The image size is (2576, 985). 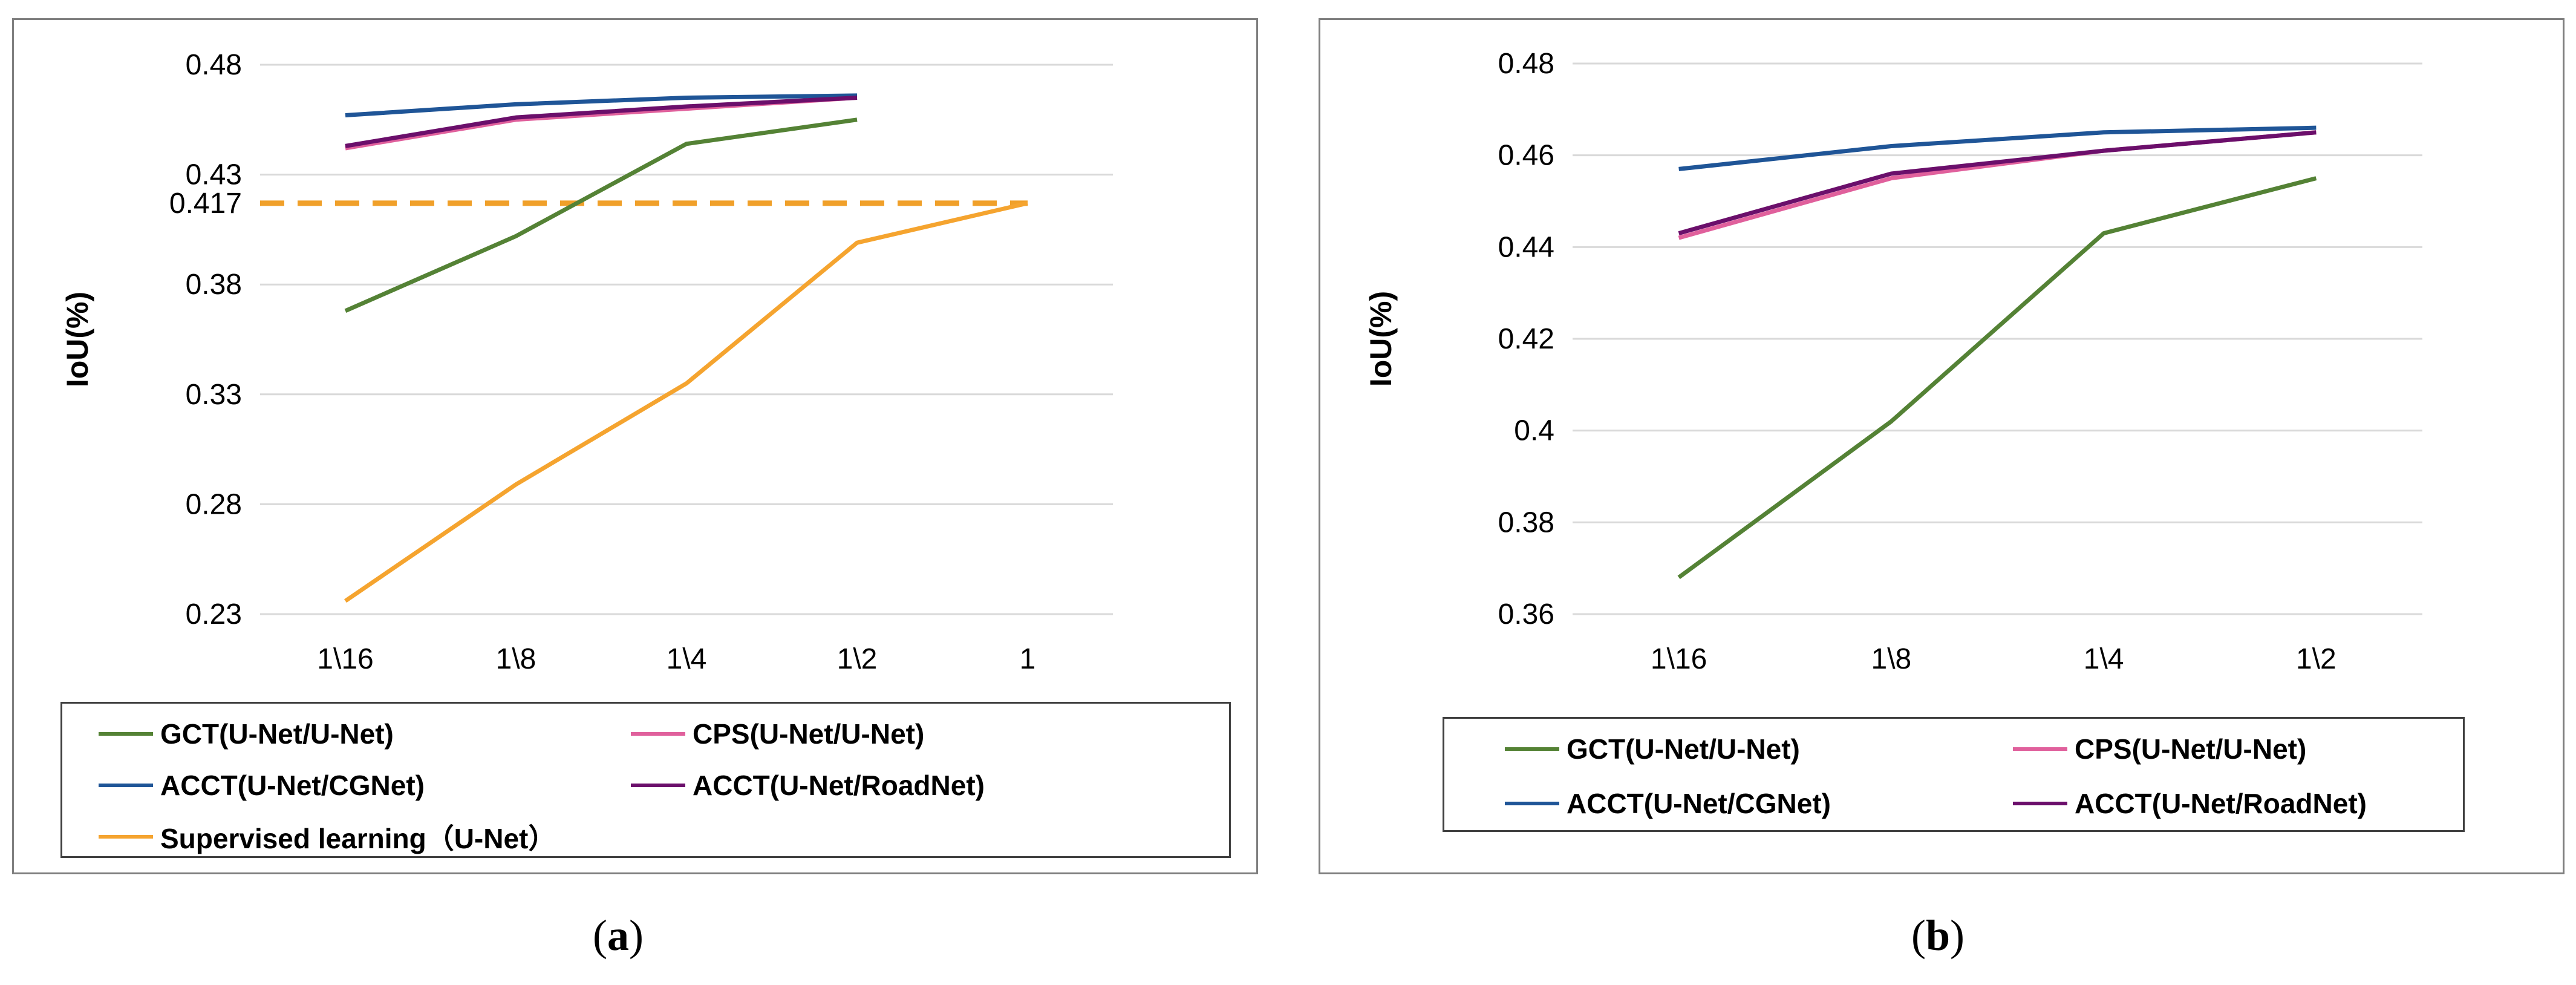 I want to click on caption-a: (a), so click(x=618, y=935).